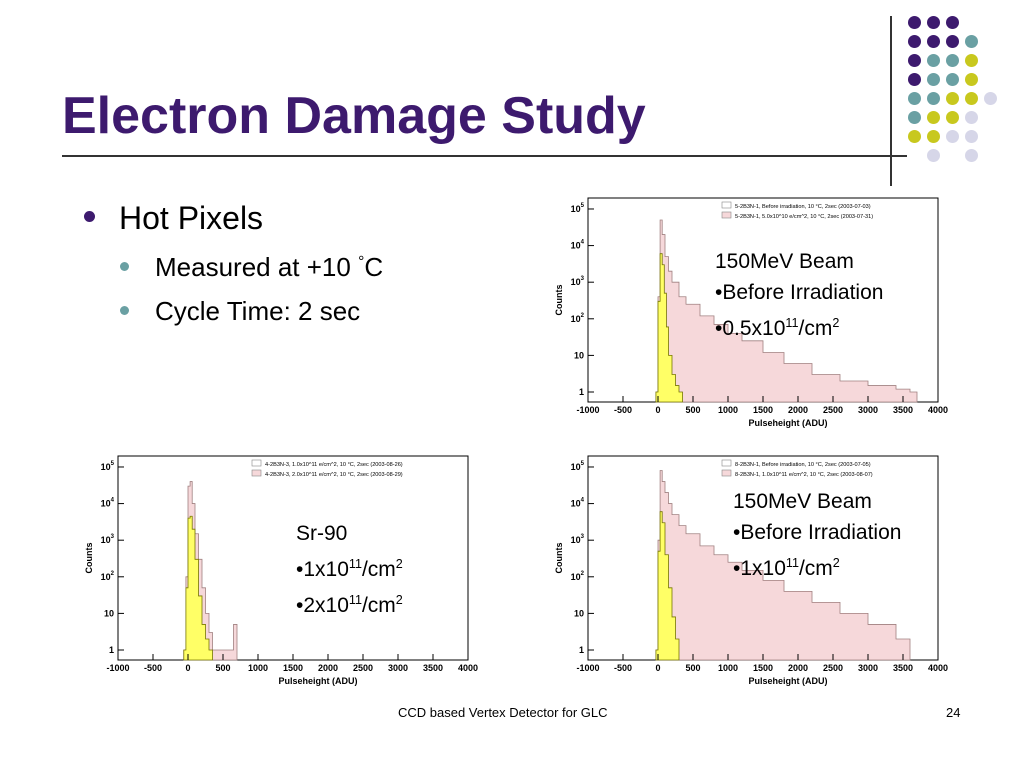 The image size is (1024, 768). What do you see at coordinates (113, 464) in the screenshot?
I see `y-tick-exponent: 5` at bounding box center [113, 464].